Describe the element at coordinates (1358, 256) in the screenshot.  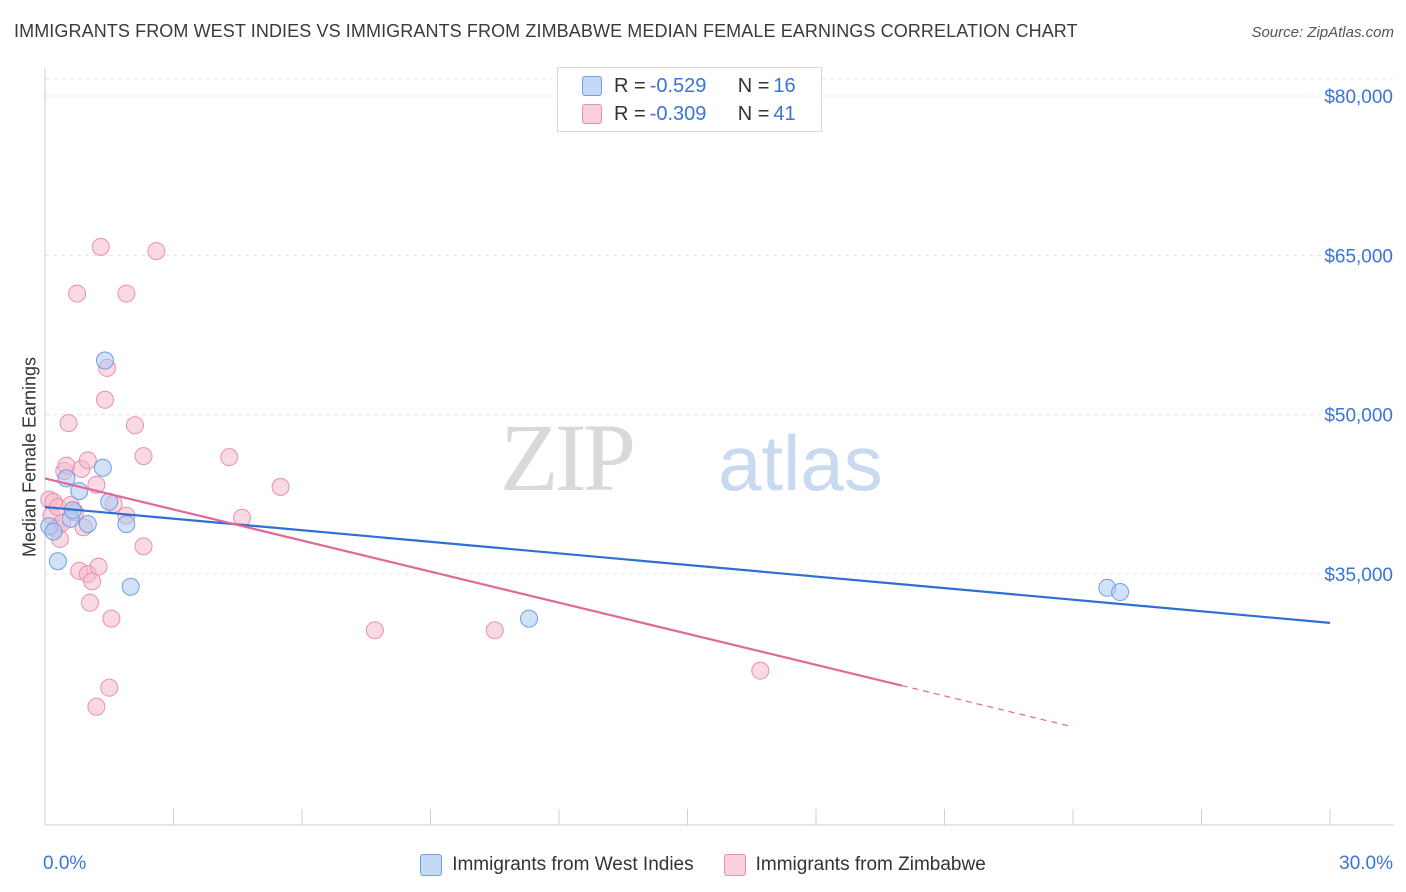
I see `y-tick-label: $65,000` at that location.